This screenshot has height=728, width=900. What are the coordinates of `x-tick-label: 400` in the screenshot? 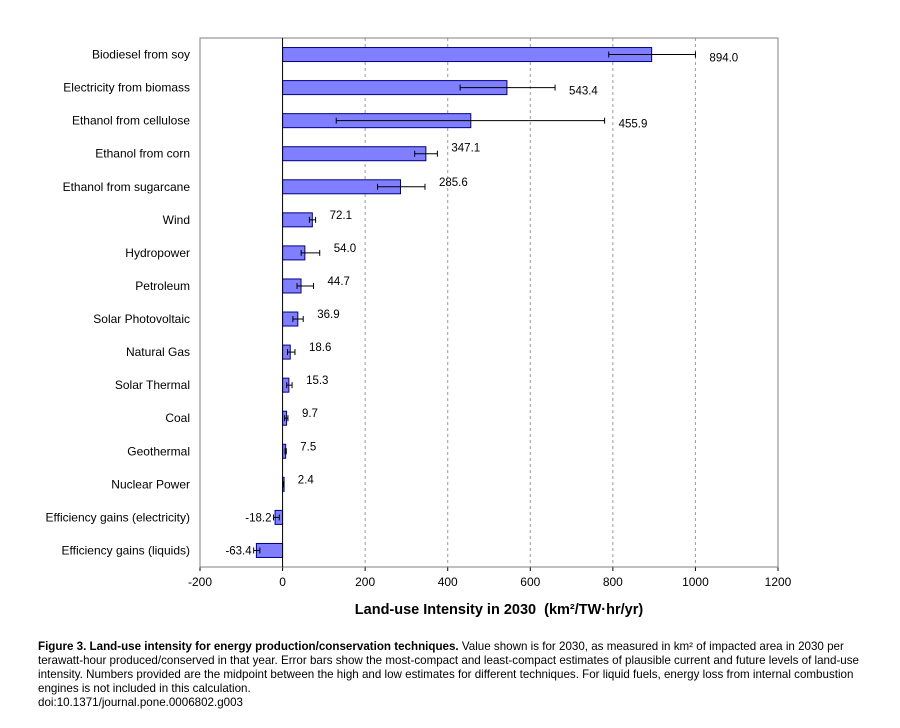 It's located at (448, 582).